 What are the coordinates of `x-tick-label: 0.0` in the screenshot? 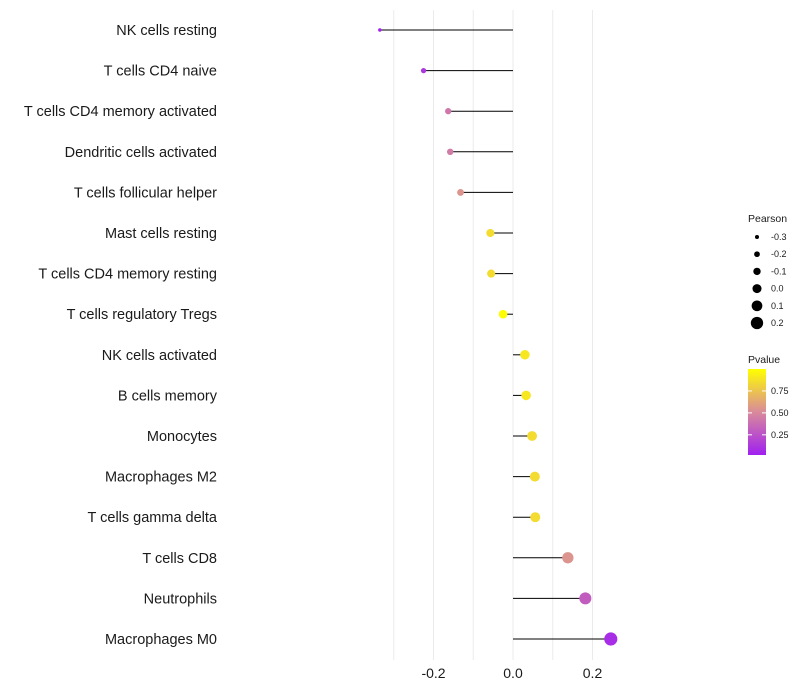 It's located at (513, 673).